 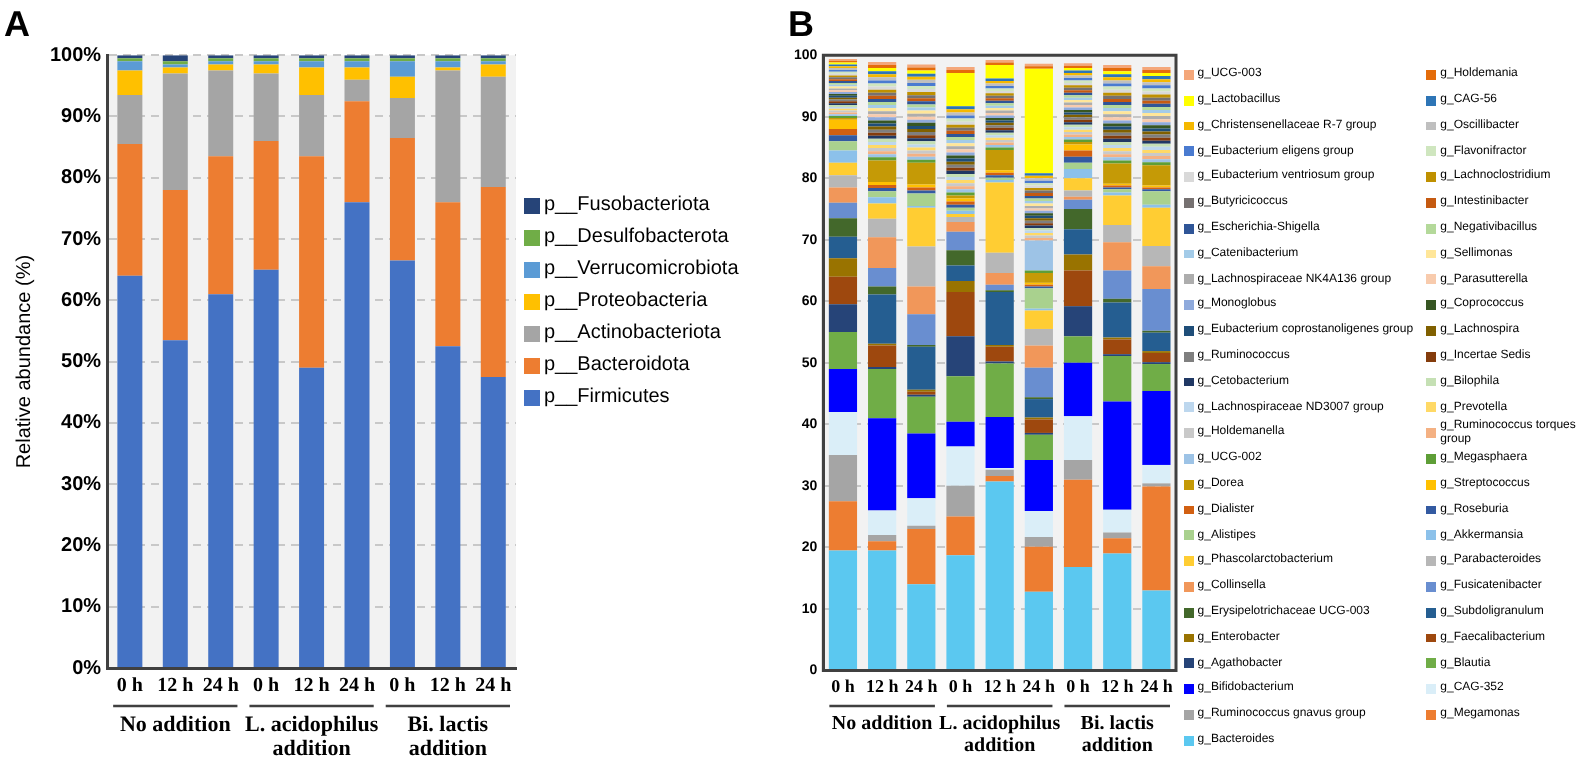 I want to click on legend-label: p__Actinobacteriota, so click(x=632, y=333).